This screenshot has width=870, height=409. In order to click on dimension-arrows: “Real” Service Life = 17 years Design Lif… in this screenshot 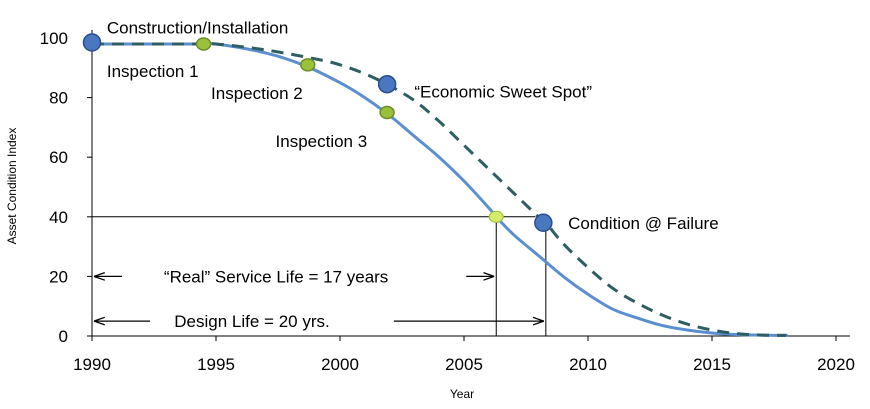, I will do `click(319, 299)`.